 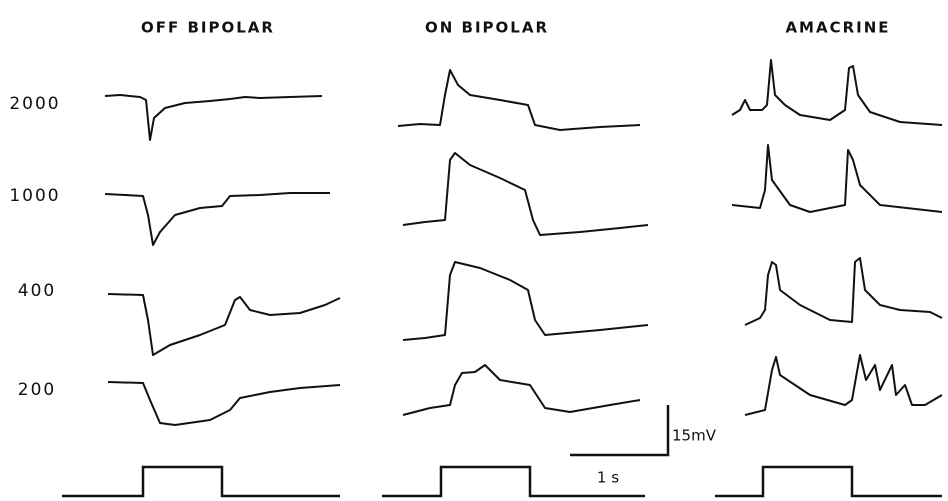 What do you see at coordinates (34, 196) in the screenshot?
I see `row-label: 1000` at bounding box center [34, 196].